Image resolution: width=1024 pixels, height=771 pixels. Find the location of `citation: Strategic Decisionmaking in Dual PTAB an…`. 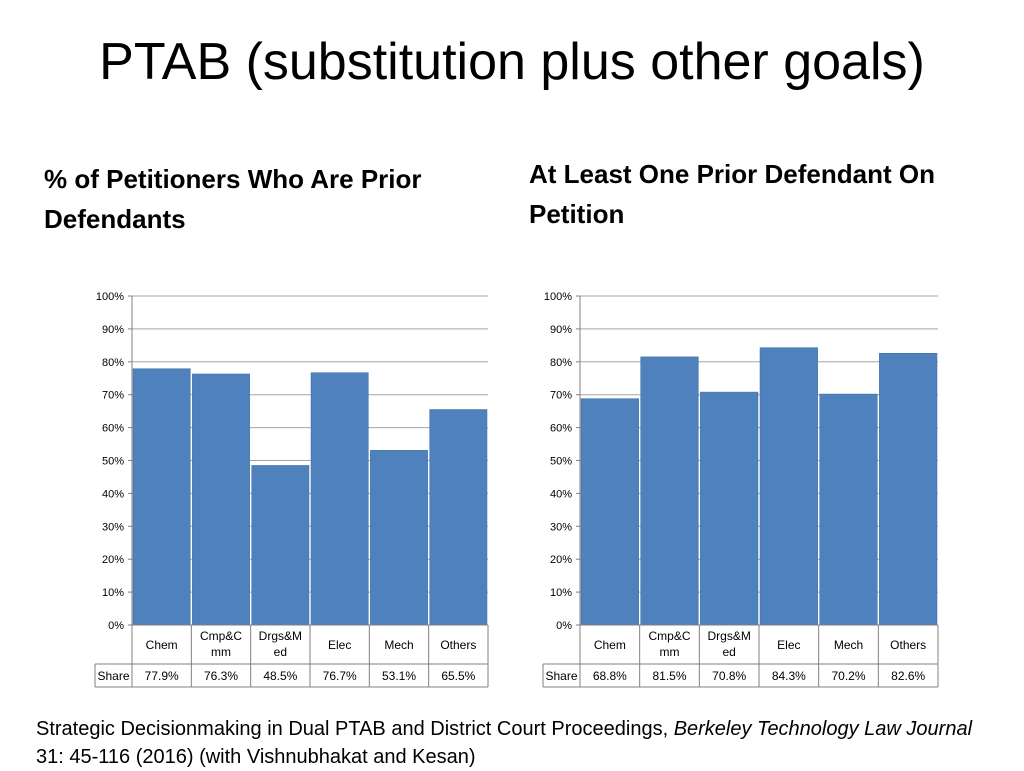

citation: Strategic Decisionmaking in Dual PTAB an… is located at coordinates (516, 743).